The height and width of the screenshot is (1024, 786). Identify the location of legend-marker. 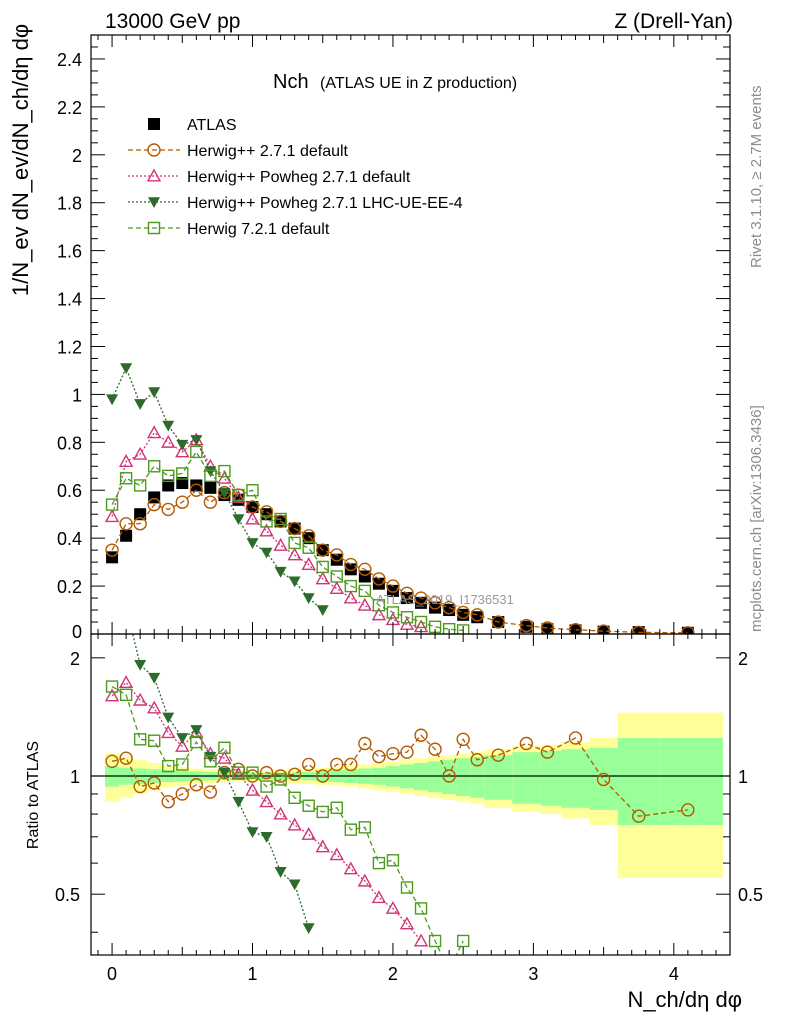
(154, 124).